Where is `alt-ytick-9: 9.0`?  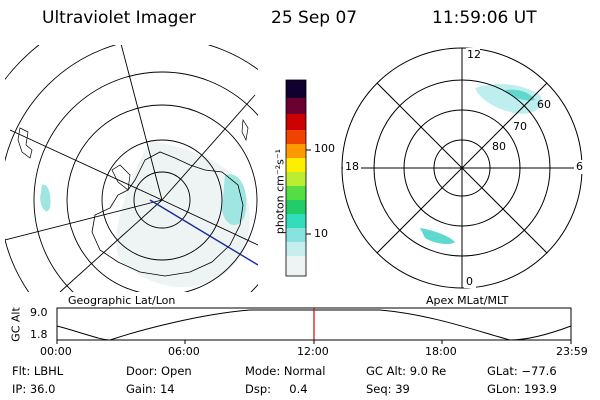 alt-ytick-9: 9.0 is located at coordinates (39, 312).